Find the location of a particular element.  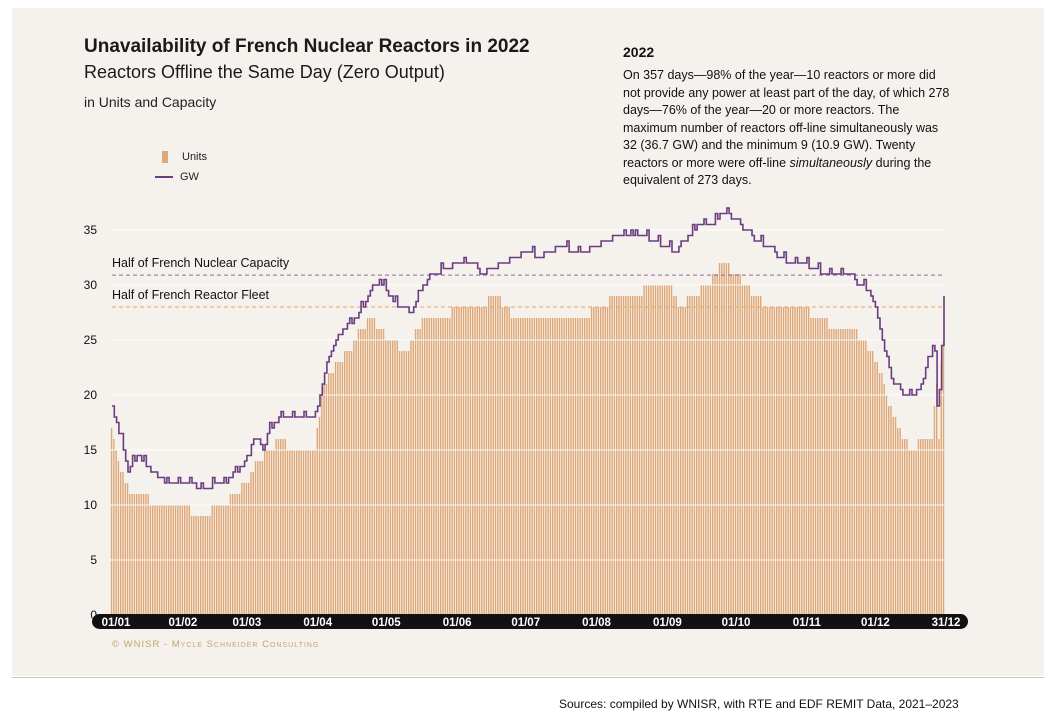

x-tick-10: 01/11 is located at coordinates (807, 623).